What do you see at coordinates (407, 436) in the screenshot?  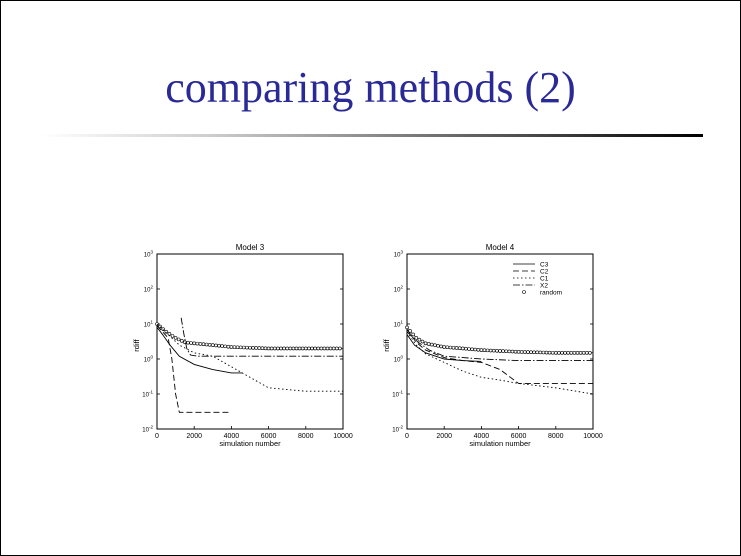 I see `x-tick-label: 0` at bounding box center [407, 436].